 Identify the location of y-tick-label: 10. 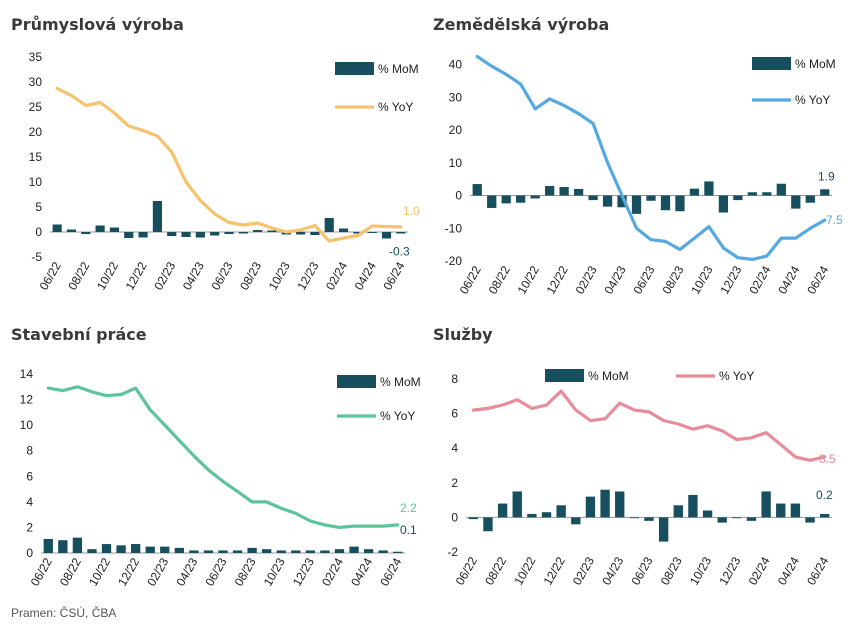
(36, 182).